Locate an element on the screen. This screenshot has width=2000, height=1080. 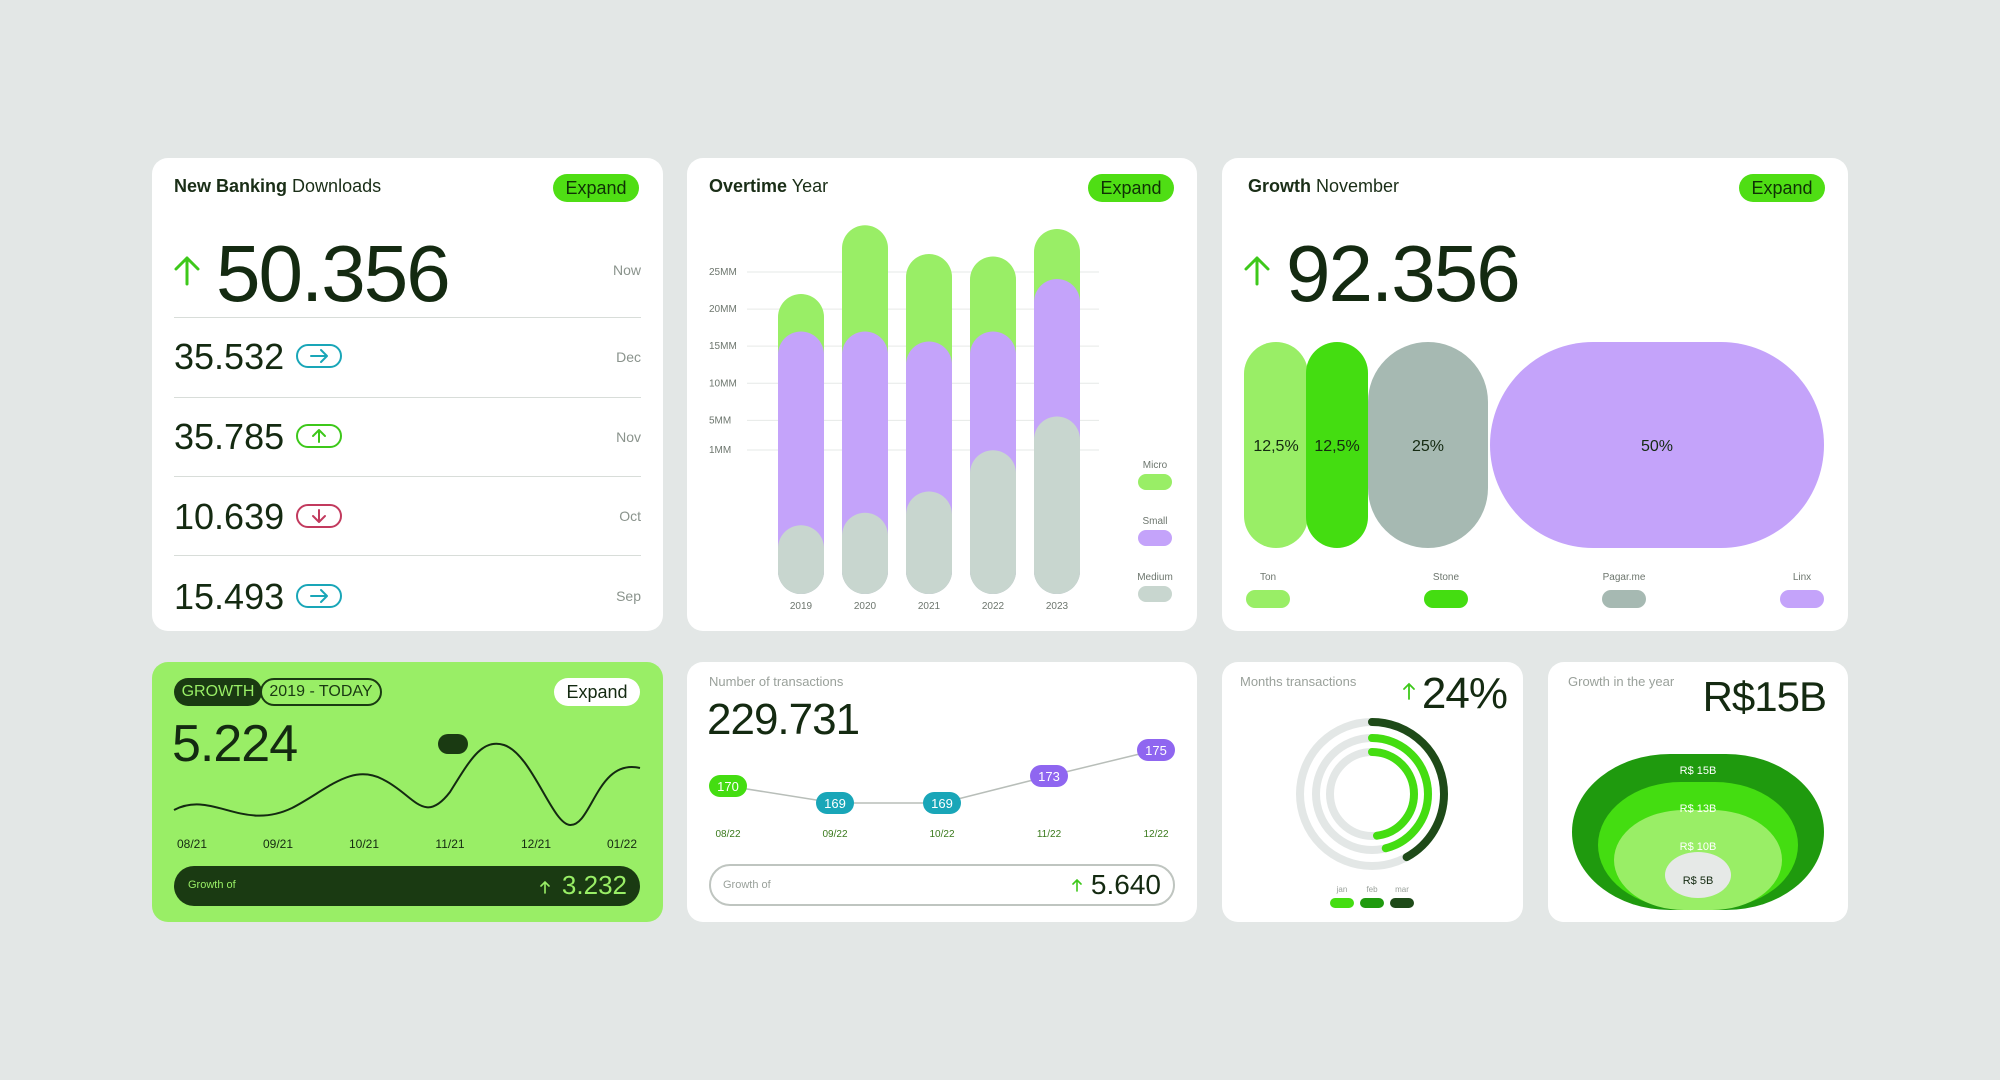
year-value: R$15B is located at coordinates (1764, 696).